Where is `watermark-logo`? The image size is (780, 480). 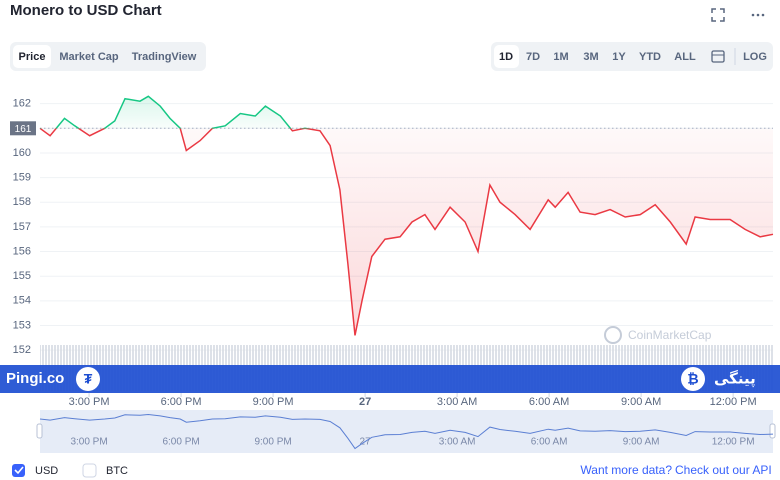 watermark-logo is located at coordinates (613, 335).